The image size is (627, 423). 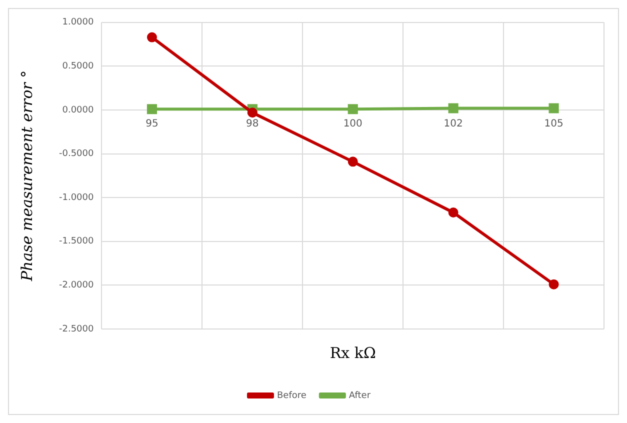 I want to click on x-tick-label: 100, so click(x=352, y=124).